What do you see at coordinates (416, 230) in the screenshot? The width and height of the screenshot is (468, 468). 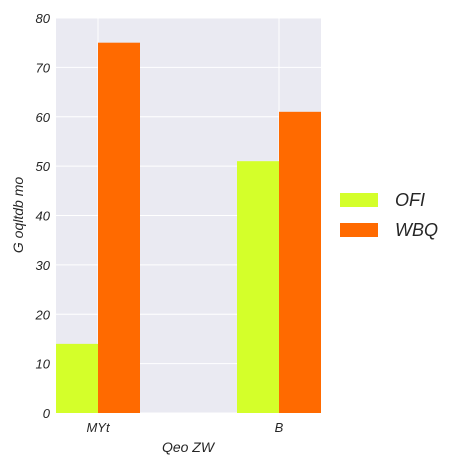 I see `legend-label-wbq: WBQ` at bounding box center [416, 230].